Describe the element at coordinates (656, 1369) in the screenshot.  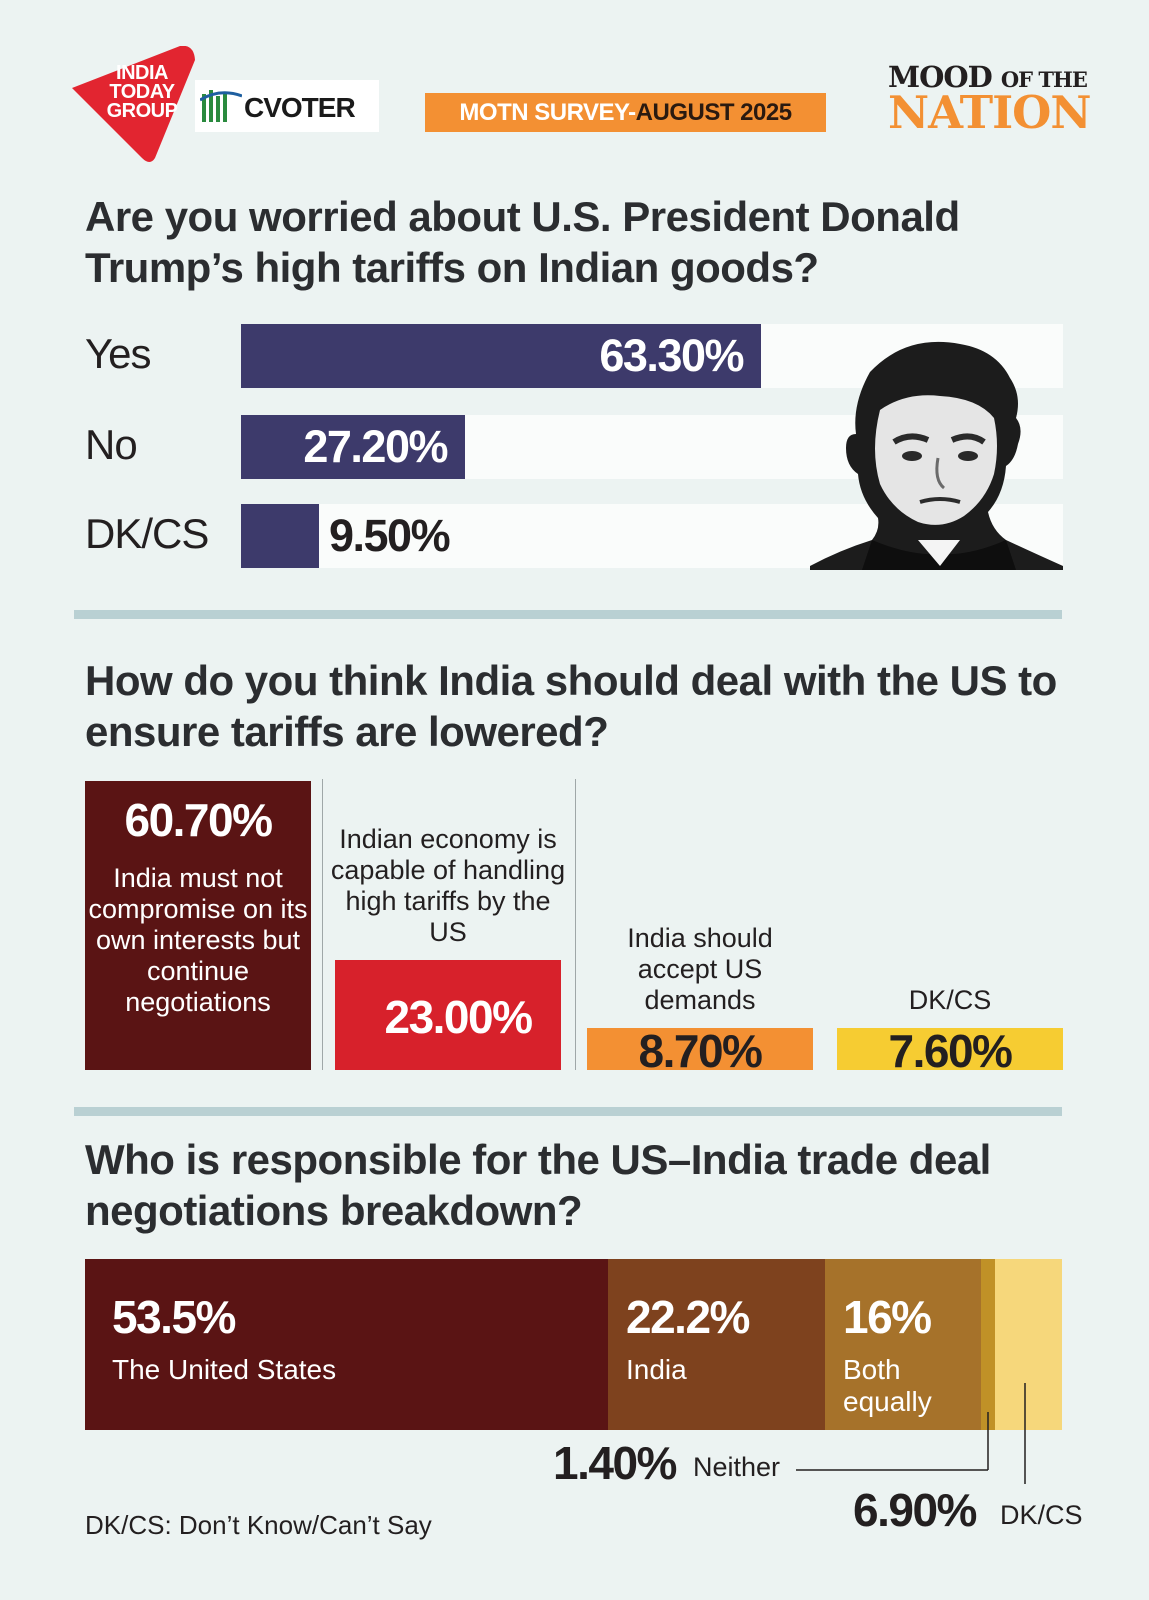
I see `category-label: India` at that location.